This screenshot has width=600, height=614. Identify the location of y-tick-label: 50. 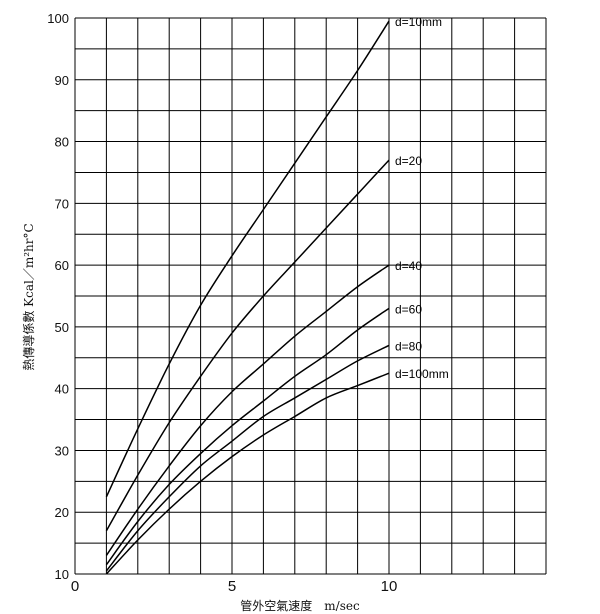
(62, 327).